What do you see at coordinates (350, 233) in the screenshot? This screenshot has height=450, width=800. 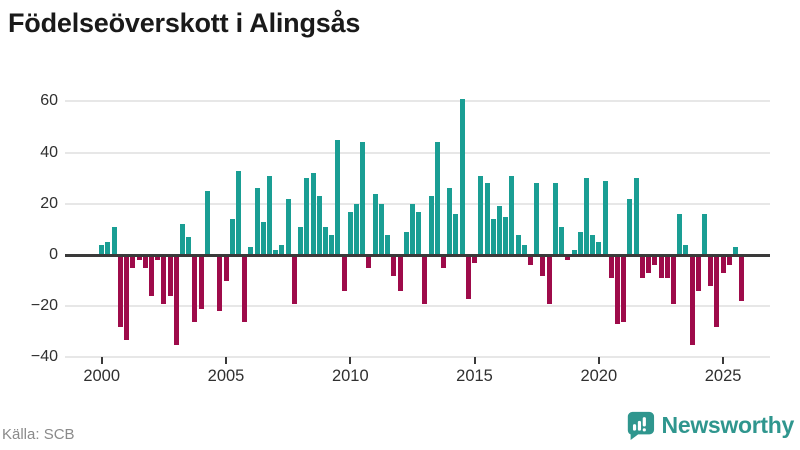 I see `bar-2010q1` at bounding box center [350, 233].